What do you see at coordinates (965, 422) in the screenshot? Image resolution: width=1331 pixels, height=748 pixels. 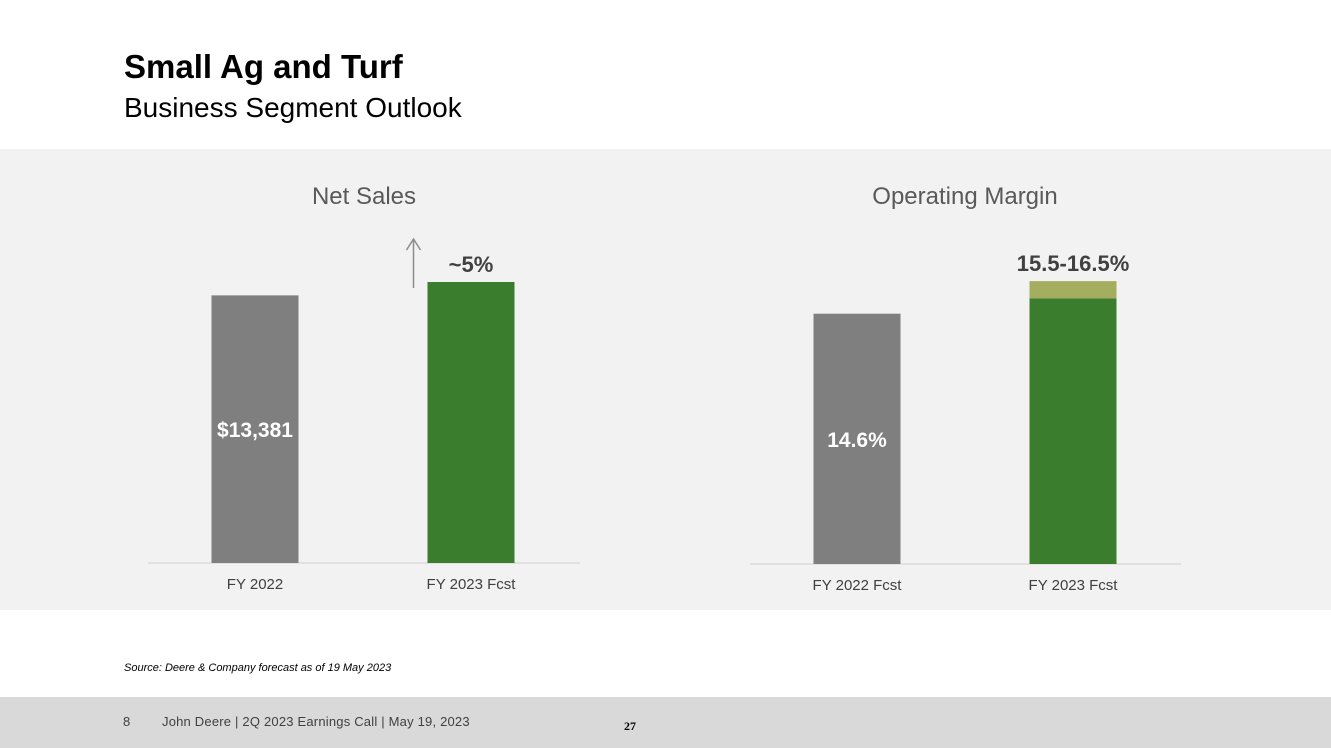 I see `operating-margin-chart: FY 2022 Fcst 14.6% FY 2023 Fcst 15.5-16.5%` at bounding box center [965, 422].